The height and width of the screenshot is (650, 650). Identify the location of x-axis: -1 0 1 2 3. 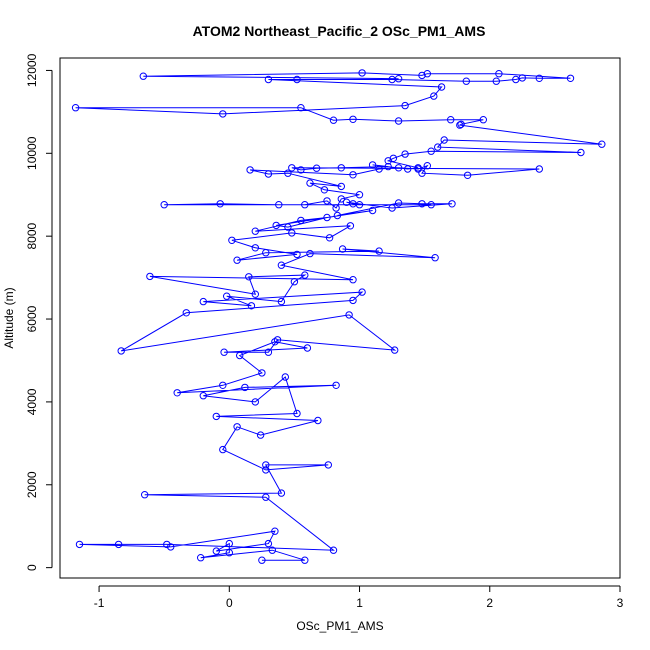
(359, 597).